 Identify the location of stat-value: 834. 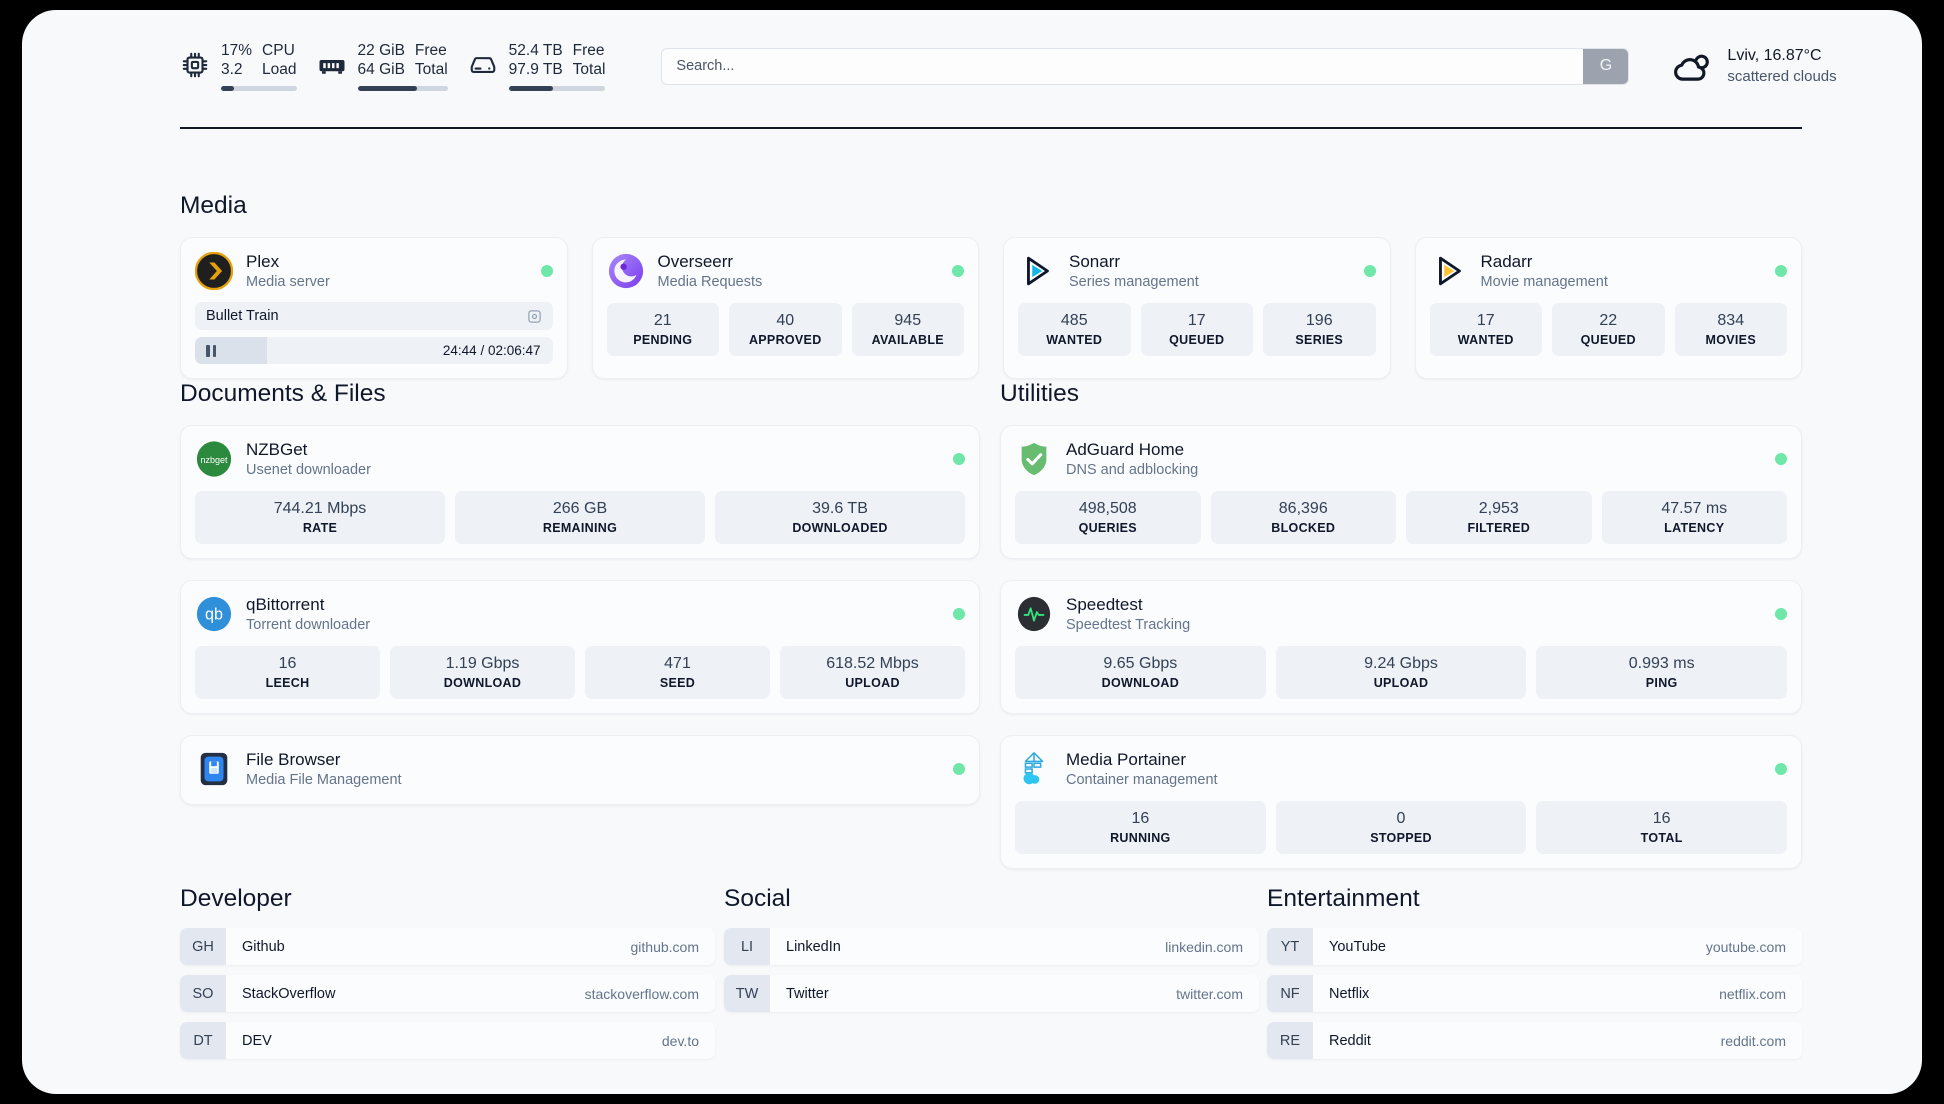
(1731, 320).